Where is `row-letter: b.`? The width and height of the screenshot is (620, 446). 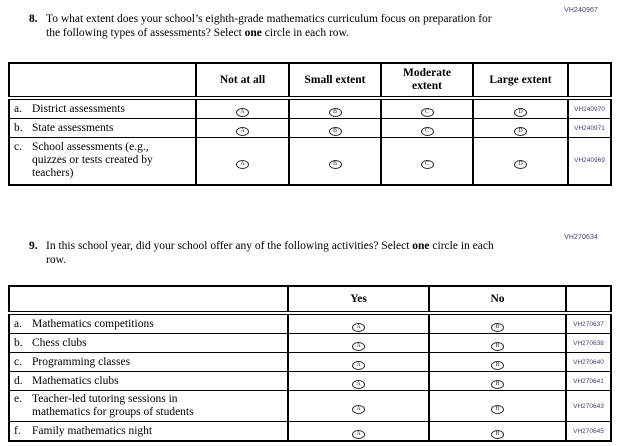
row-letter: b. is located at coordinates (18, 127).